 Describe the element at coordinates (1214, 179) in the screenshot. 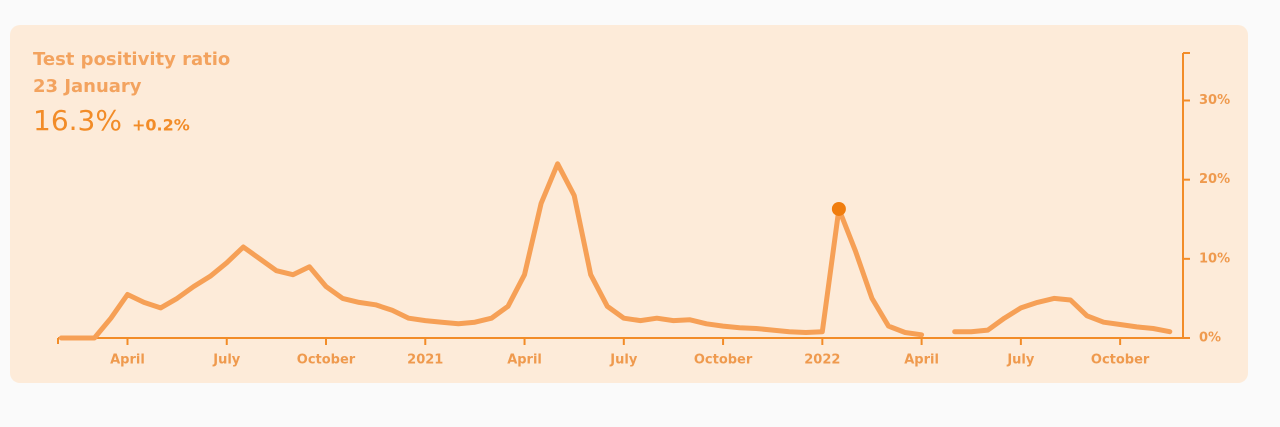

I see `y-tick-label: 20%` at that location.